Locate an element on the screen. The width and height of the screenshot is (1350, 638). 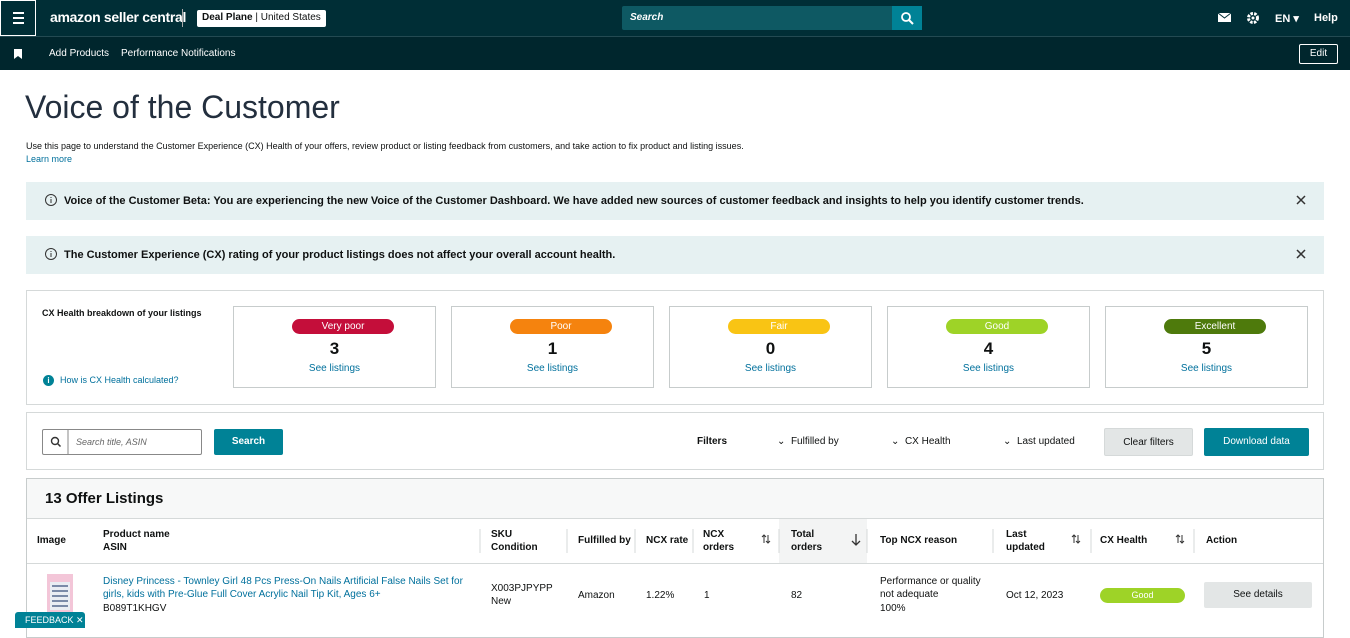
column-line: SKU is located at coordinates (502, 534).